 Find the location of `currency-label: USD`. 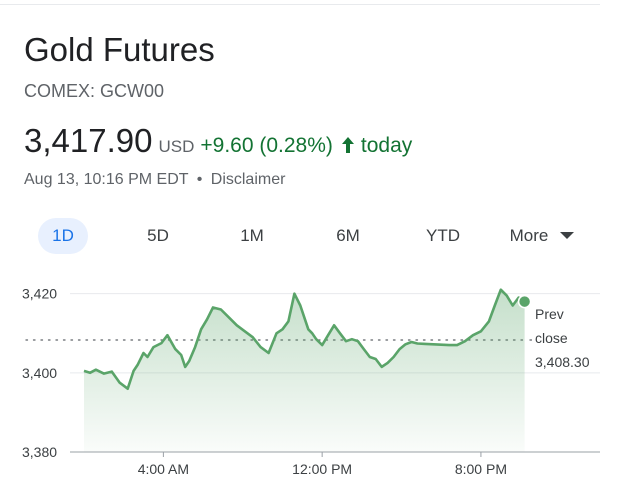

currency-label: USD is located at coordinates (176, 146).